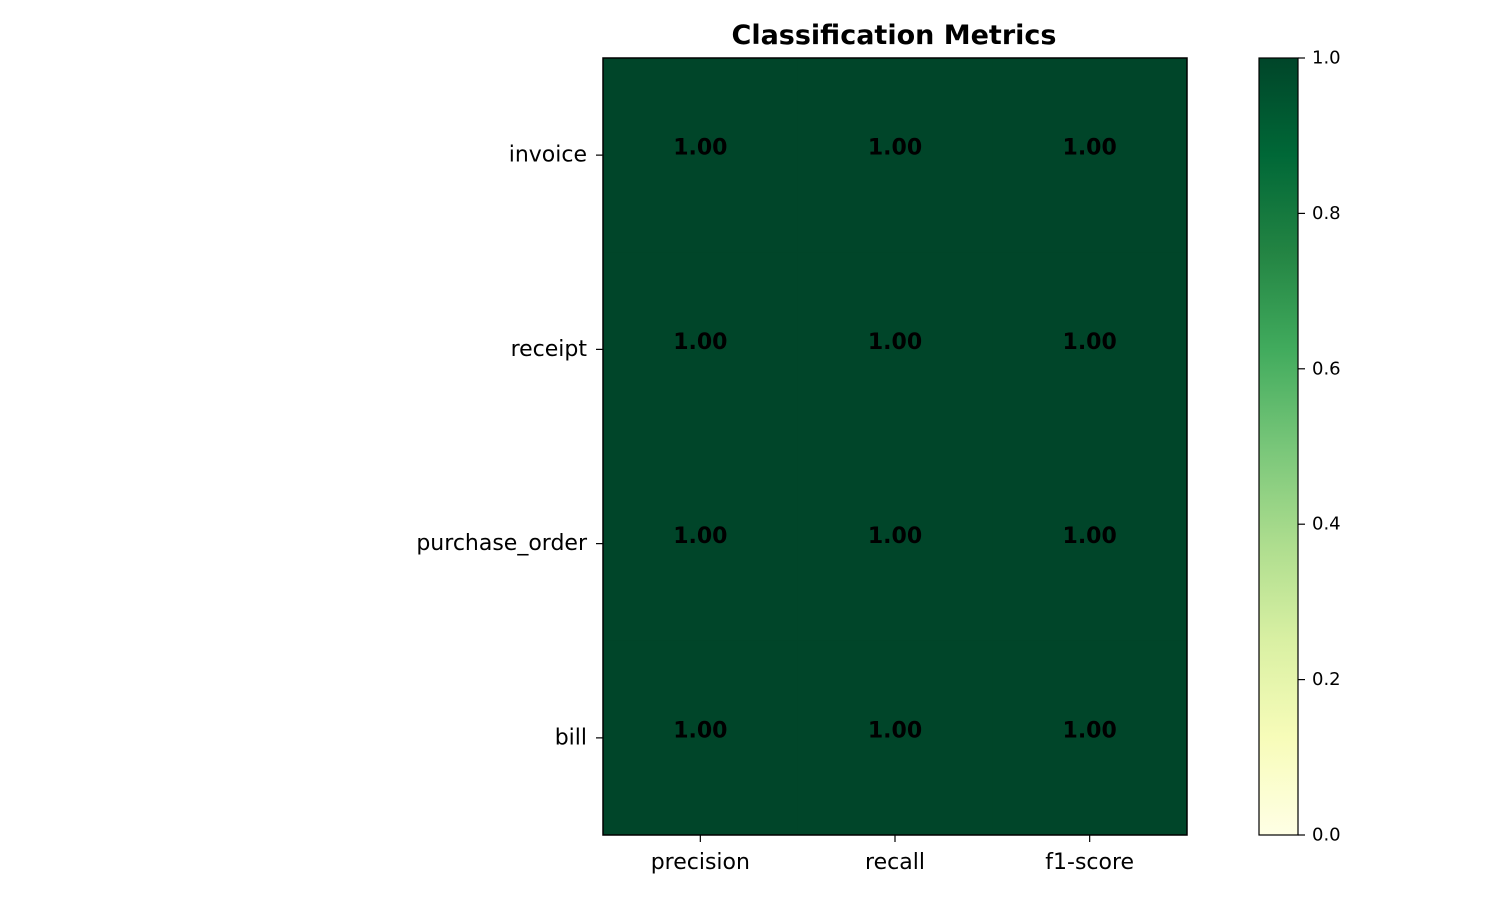 Image resolution: width=1500 pixels, height=900 pixels. What do you see at coordinates (1089, 862) in the screenshot?
I see `x-tick-label: f1-score` at bounding box center [1089, 862].